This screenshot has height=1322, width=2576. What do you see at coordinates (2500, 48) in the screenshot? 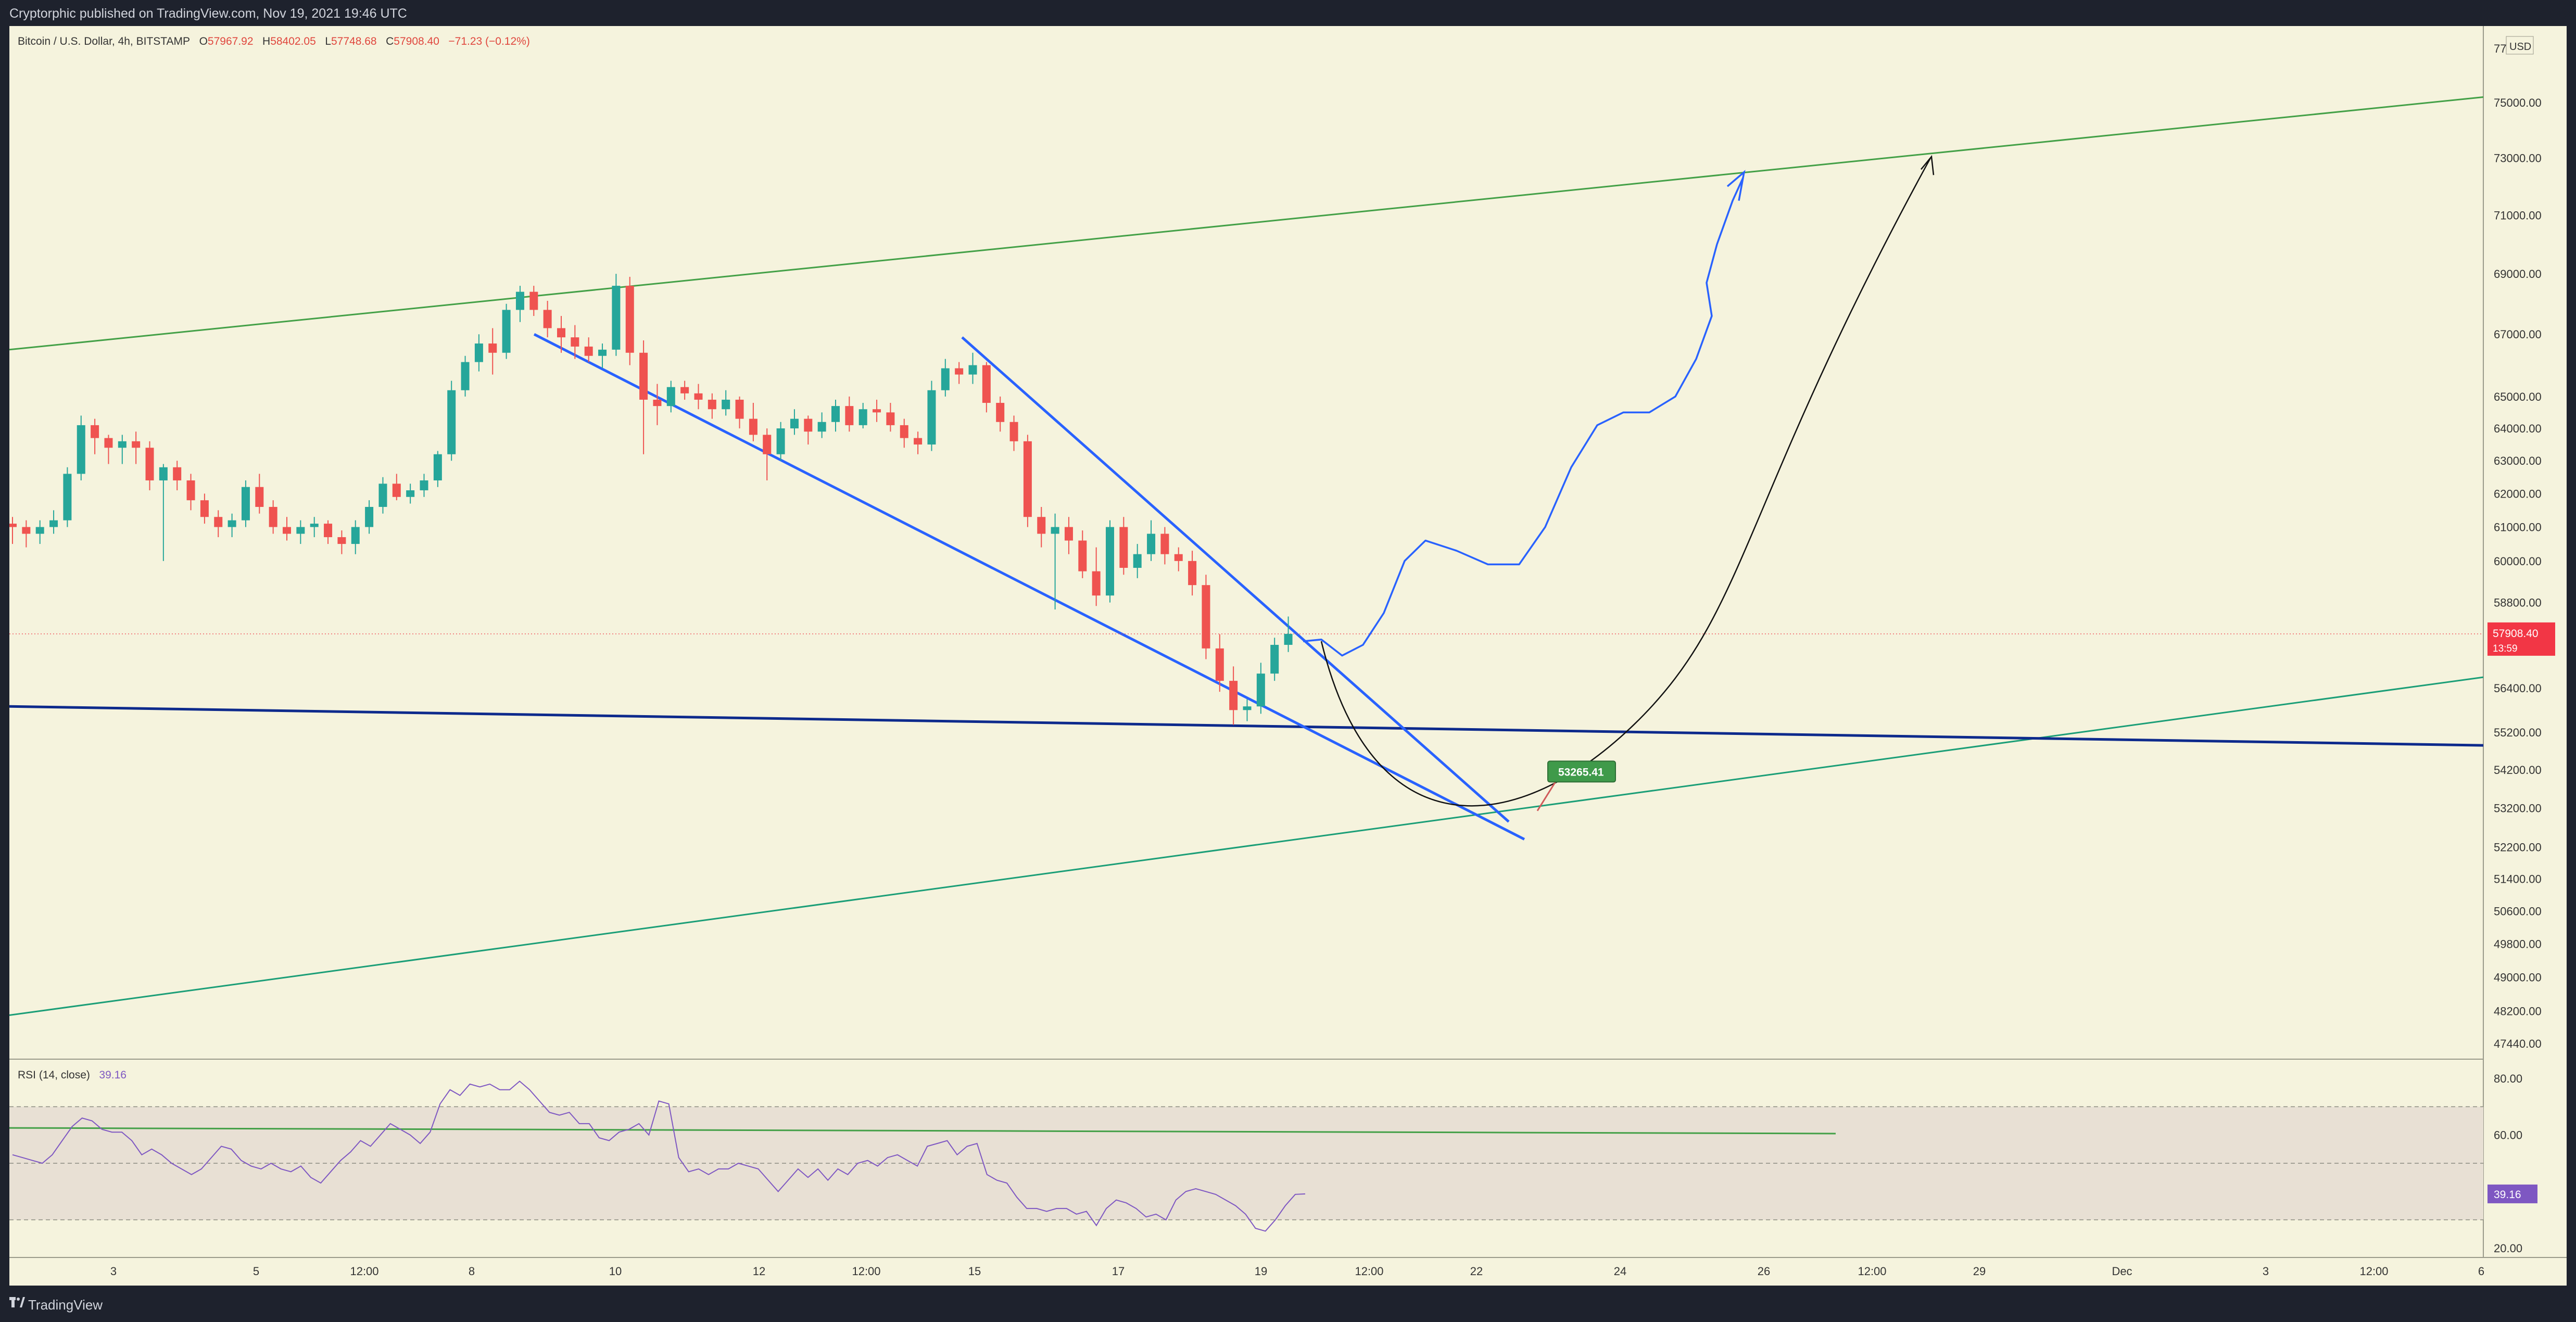
I see `price-tick-label-partial: 77` at bounding box center [2500, 48].